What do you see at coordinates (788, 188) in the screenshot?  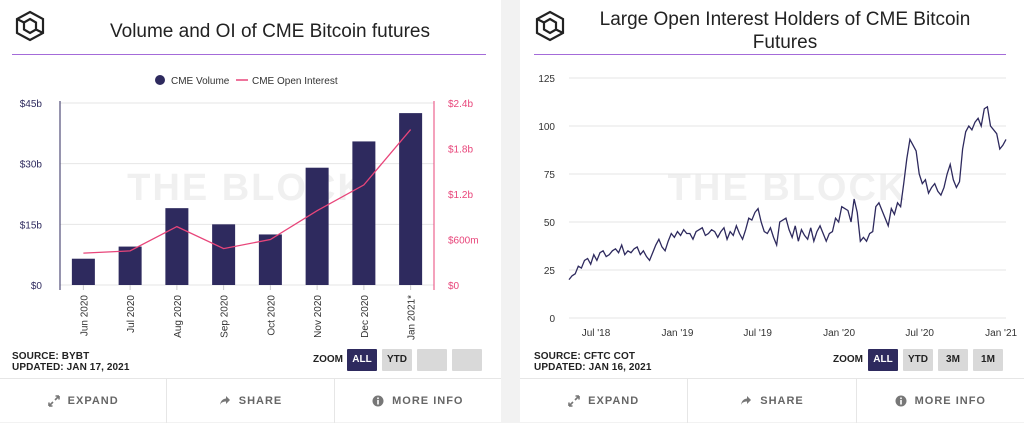 I see `watermark: THE BLOCK` at bounding box center [788, 188].